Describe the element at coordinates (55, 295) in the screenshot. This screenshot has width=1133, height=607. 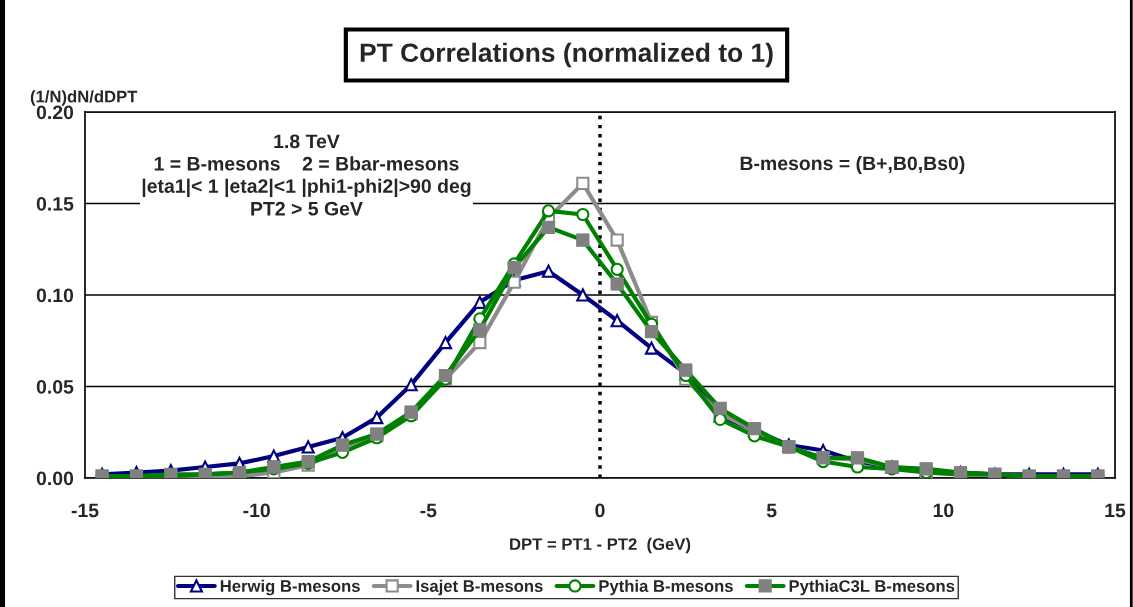
I see `y-tick-label: 0.10` at that location.